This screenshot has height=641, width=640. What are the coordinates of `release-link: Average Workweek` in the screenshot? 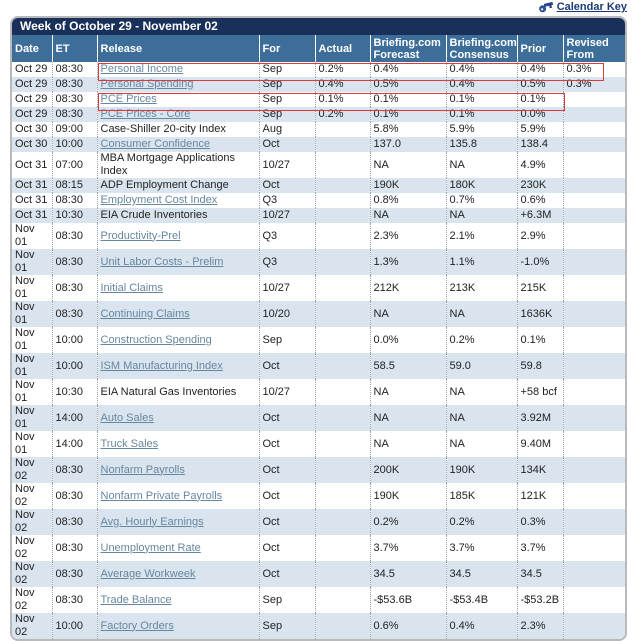 It's located at (148, 573).